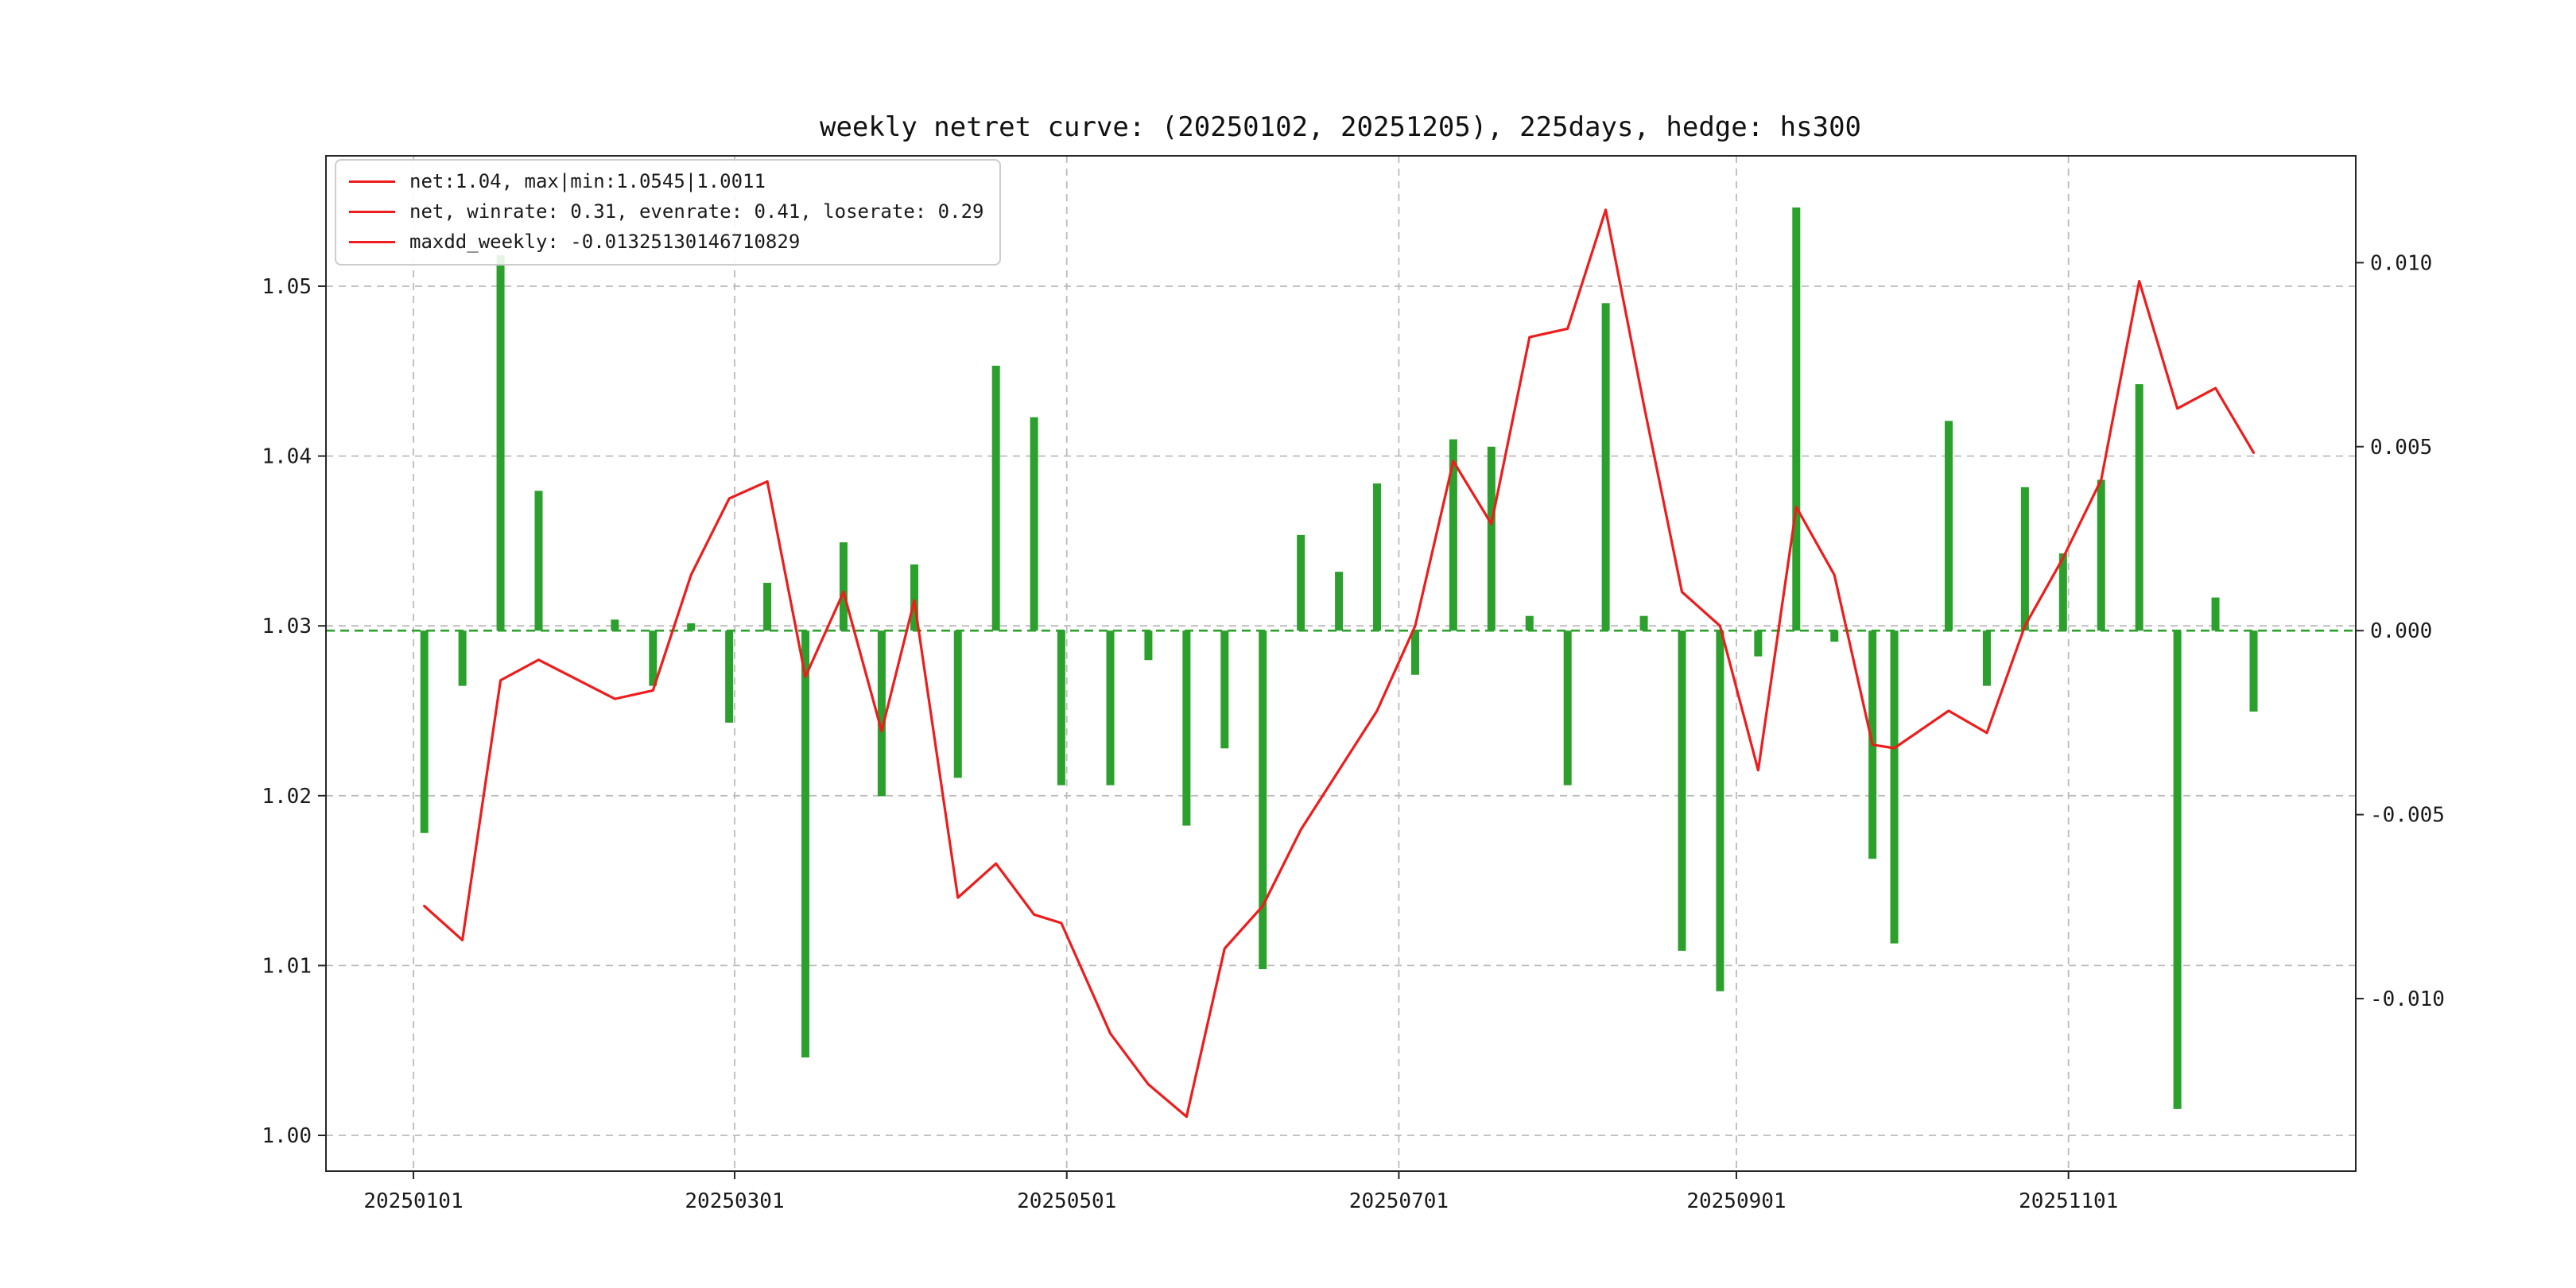 The image size is (2576, 1288). I want to click on svg-text: 1.03, so click(287, 626).